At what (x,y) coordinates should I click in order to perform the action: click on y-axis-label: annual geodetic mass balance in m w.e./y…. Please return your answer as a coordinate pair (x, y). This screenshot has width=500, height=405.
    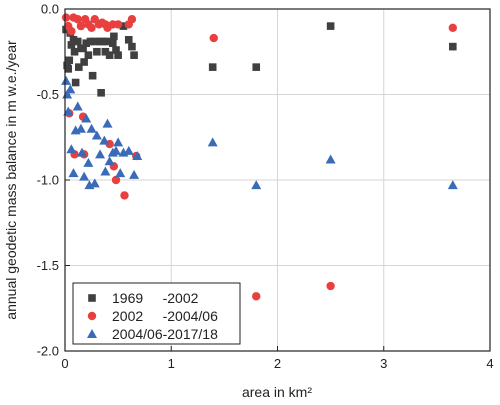
    Looking at the image, I should click on (11, 180).